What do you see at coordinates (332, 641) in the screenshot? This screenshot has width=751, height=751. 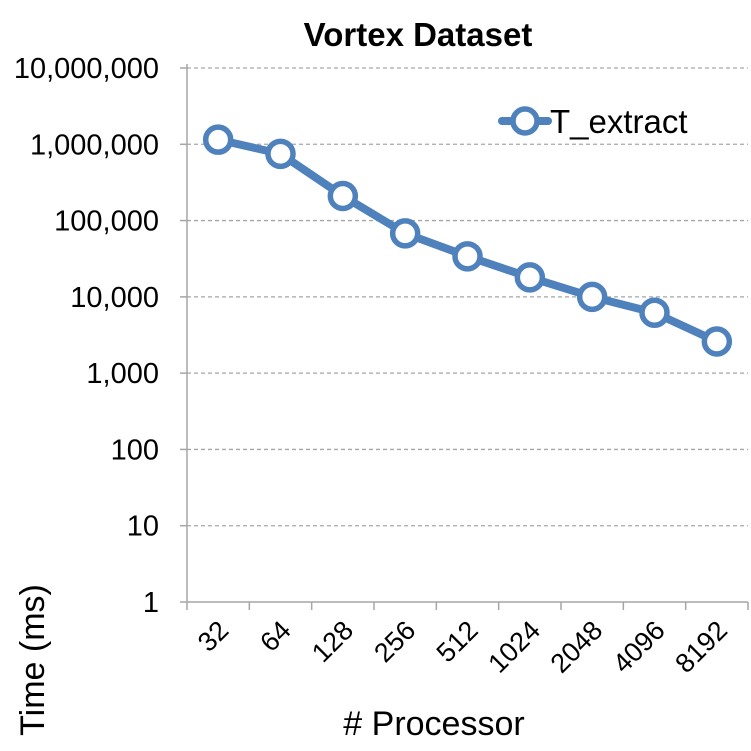 I see `x-tick-label: 128` at bounding box center [332, 641].